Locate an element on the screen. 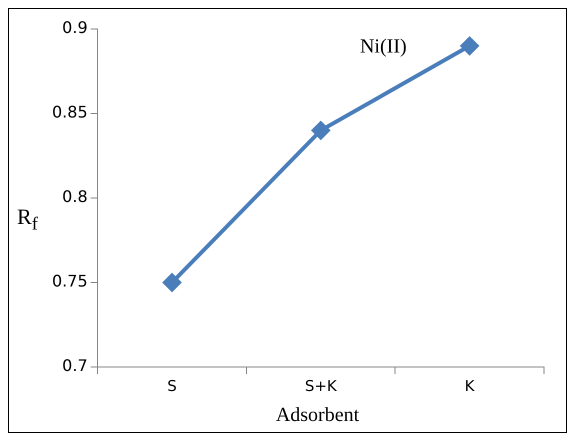 This screenshot has width=575, height=441. y-tick-label: 0.7 is located at coordinates (75, 366).